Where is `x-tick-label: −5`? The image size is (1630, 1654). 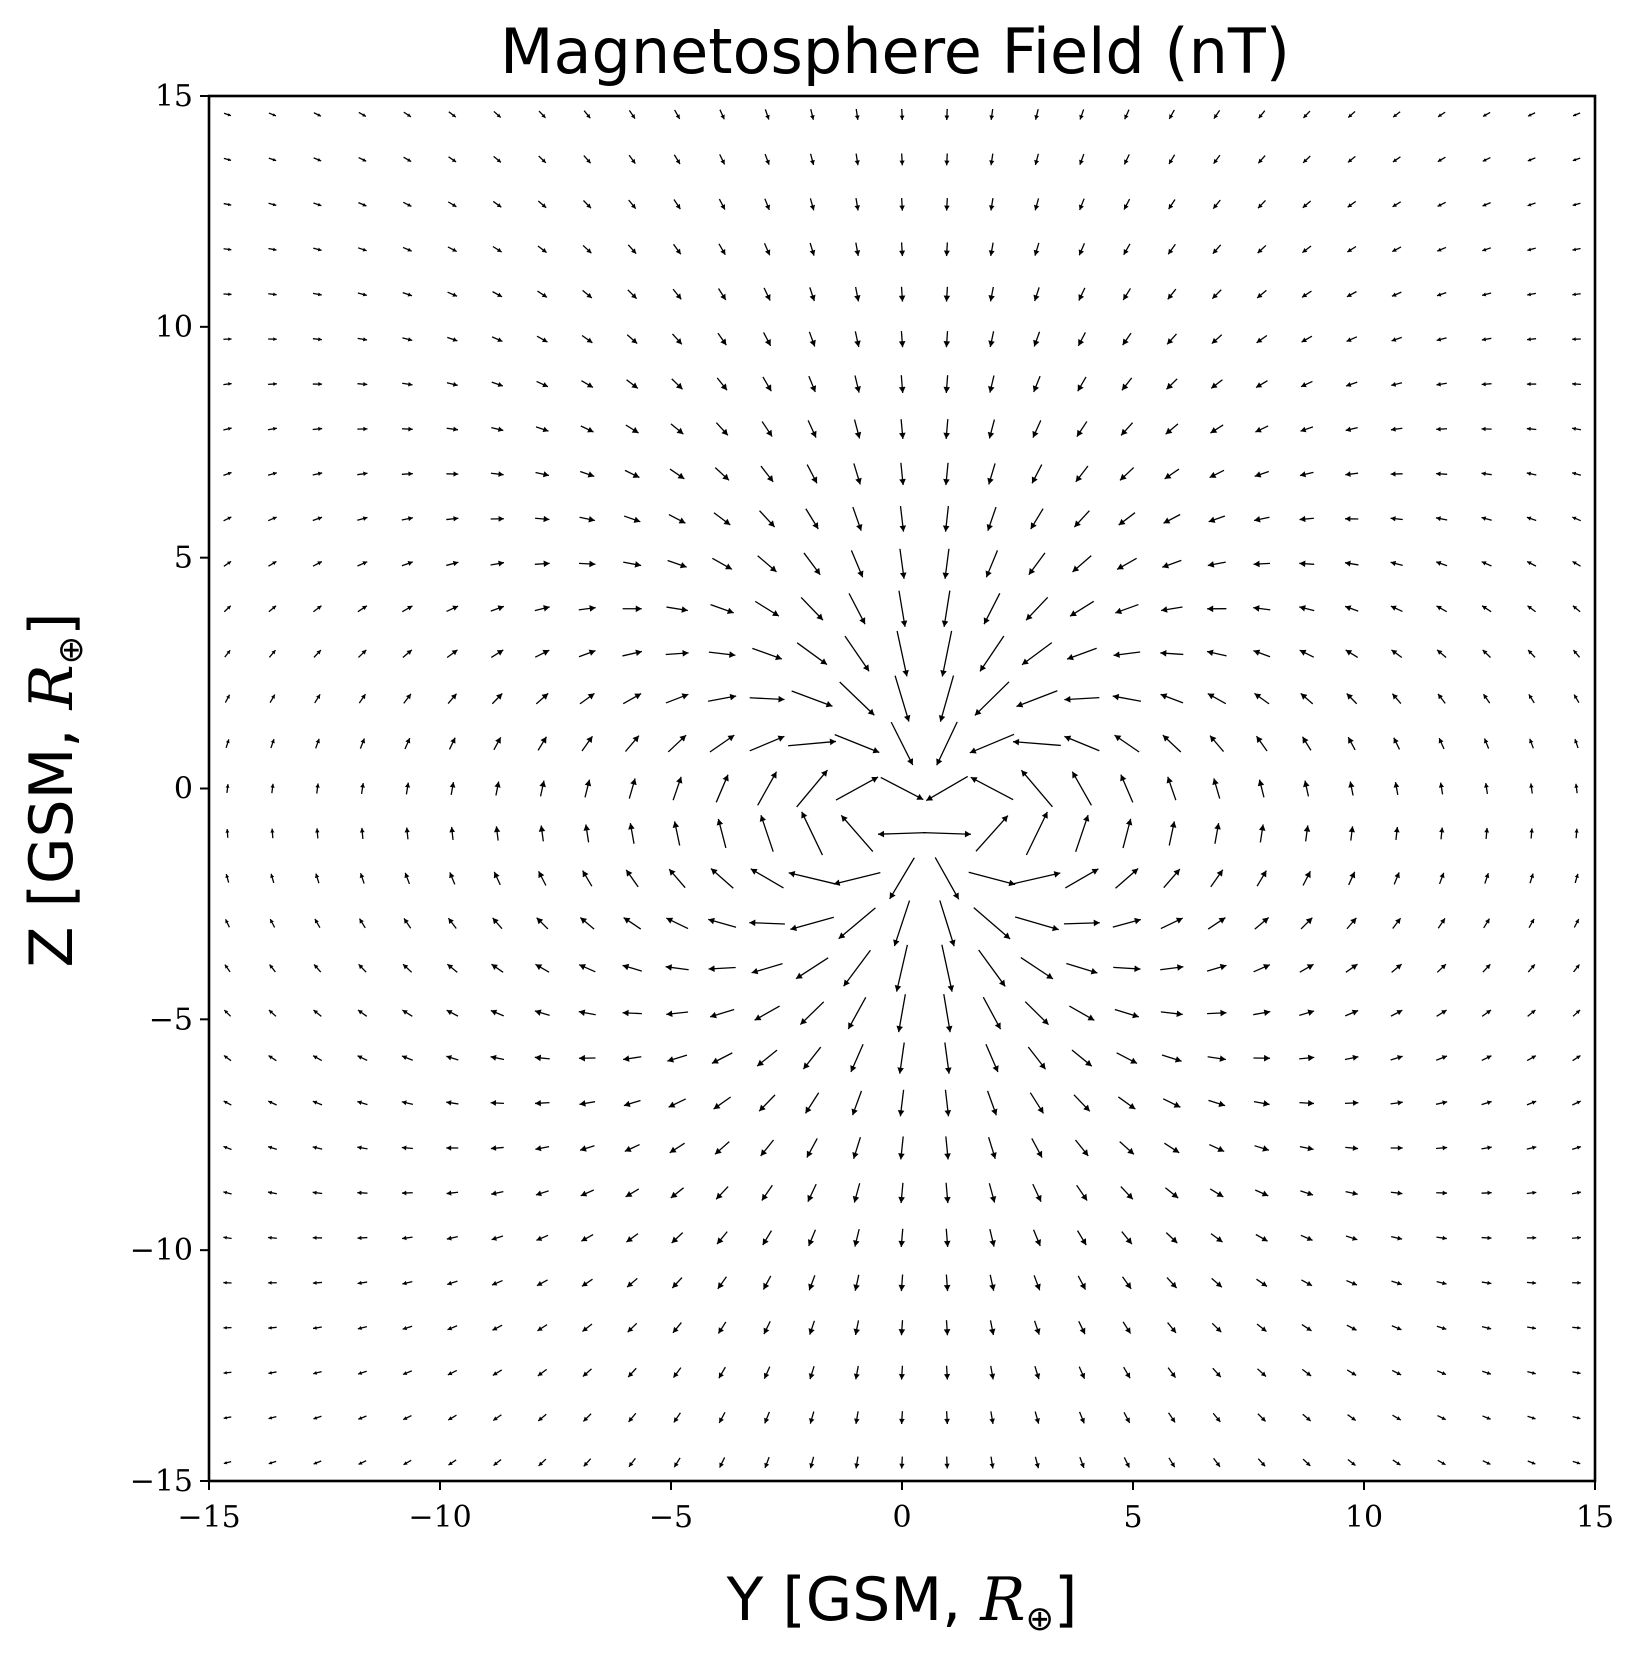 x-tick-label: −5 is located at coordinates (671, 1517).